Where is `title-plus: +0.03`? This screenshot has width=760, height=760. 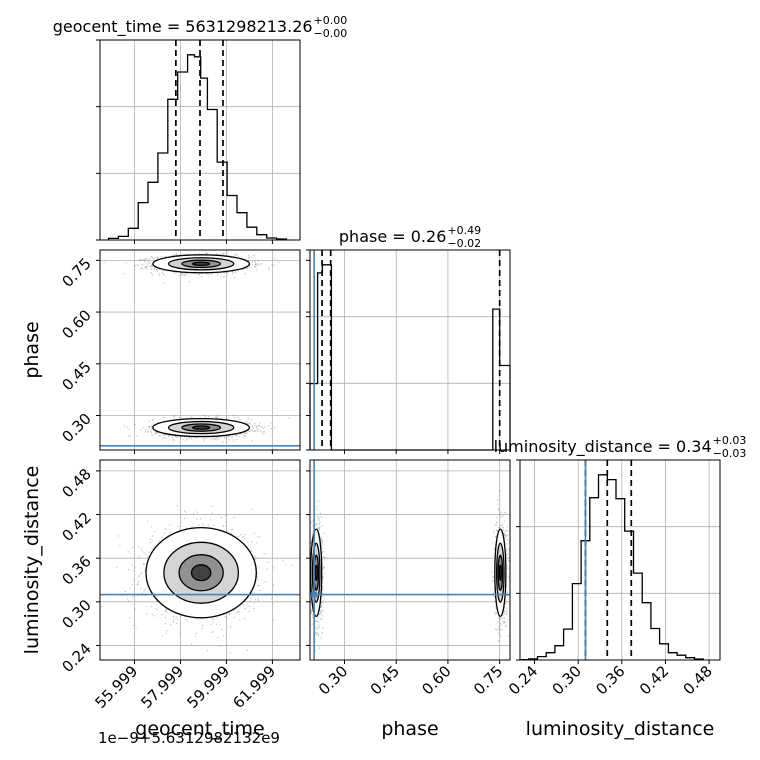 title-plus: +0.03 is located at coordinates (730, 440).